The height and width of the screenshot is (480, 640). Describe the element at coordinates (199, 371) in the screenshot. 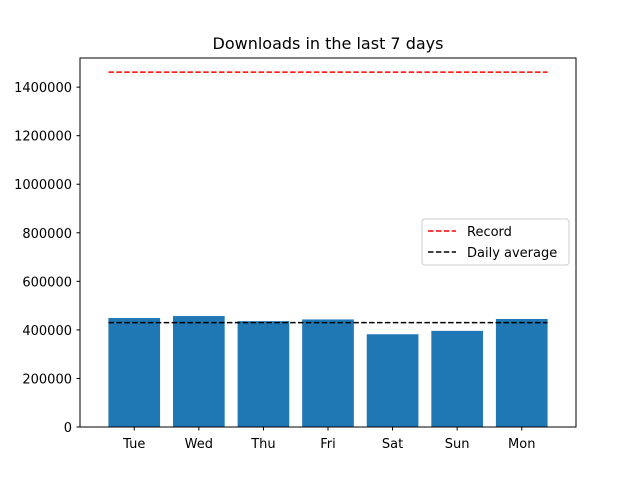

I see `bar-wed` at that location.